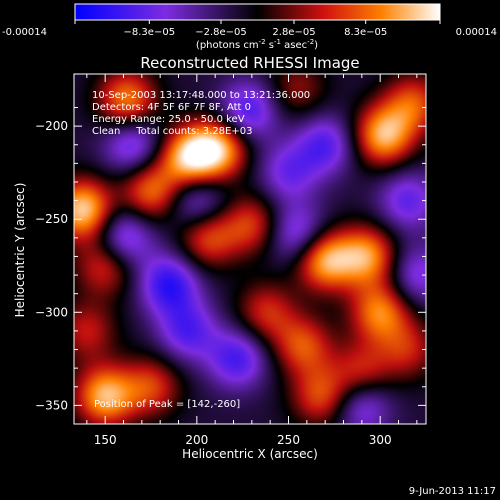 The height and width of the screenshot is (500, 500). Describe the element at coordinates (196, 440) in the screenshot. I see `x-tick-label: 200` at that location.